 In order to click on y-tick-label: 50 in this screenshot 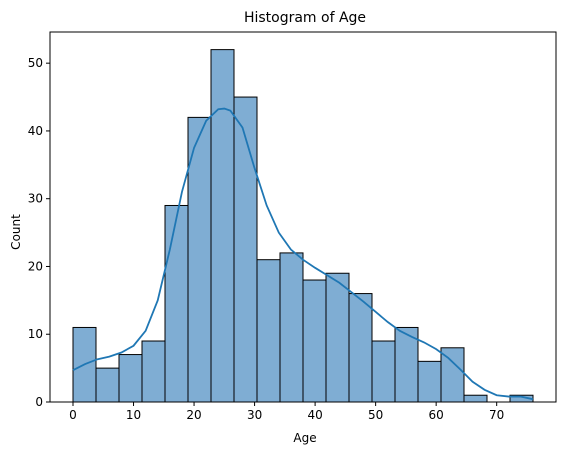, I will do `click(35, 63)`.